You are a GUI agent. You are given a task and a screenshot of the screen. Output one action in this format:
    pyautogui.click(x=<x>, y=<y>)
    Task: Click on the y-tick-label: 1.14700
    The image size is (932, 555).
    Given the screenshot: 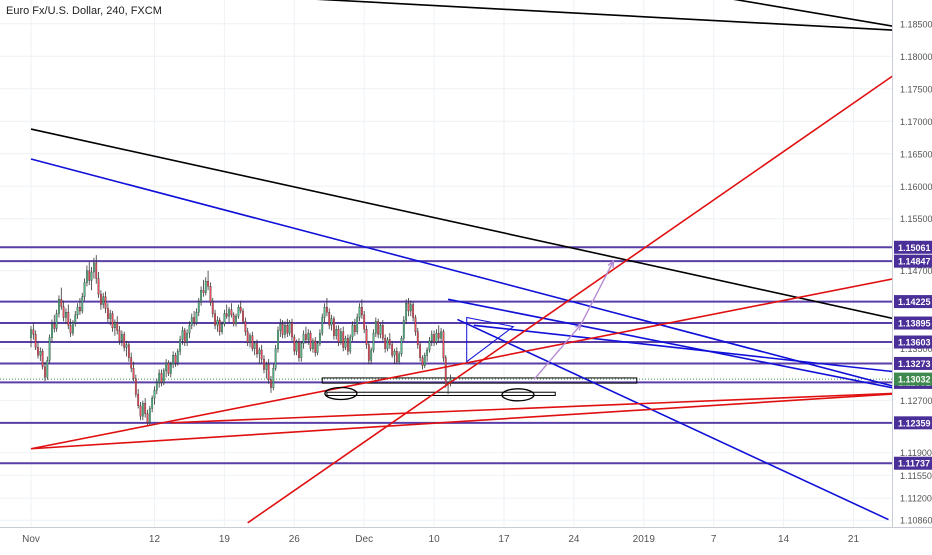 What is the action you would take?
    pyautogui.click(x=916, y=271)
    